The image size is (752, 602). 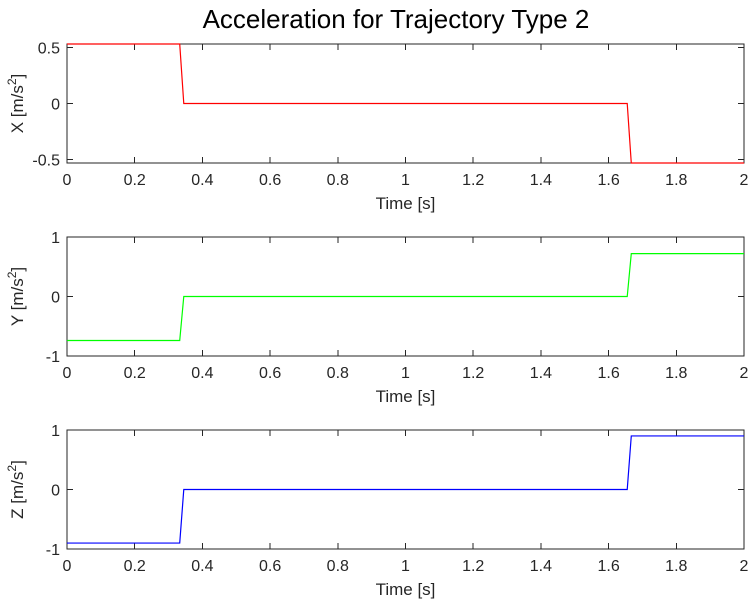 I want to click on subplot-x-xtick-label: 2, so click(x=744, y=180).